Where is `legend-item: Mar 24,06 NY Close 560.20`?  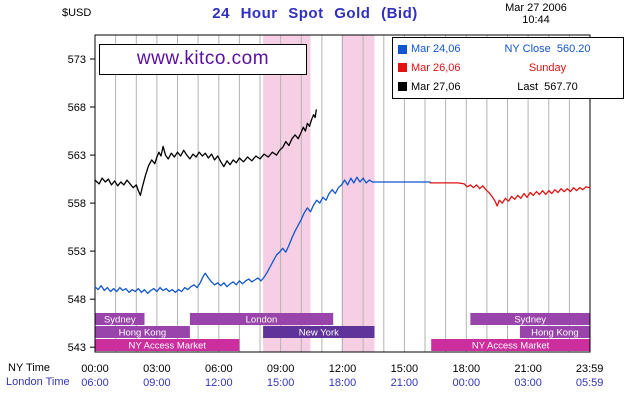 legend-item: Mar 24,06 NY Close 560.20 is located at coordinates (508, 49).